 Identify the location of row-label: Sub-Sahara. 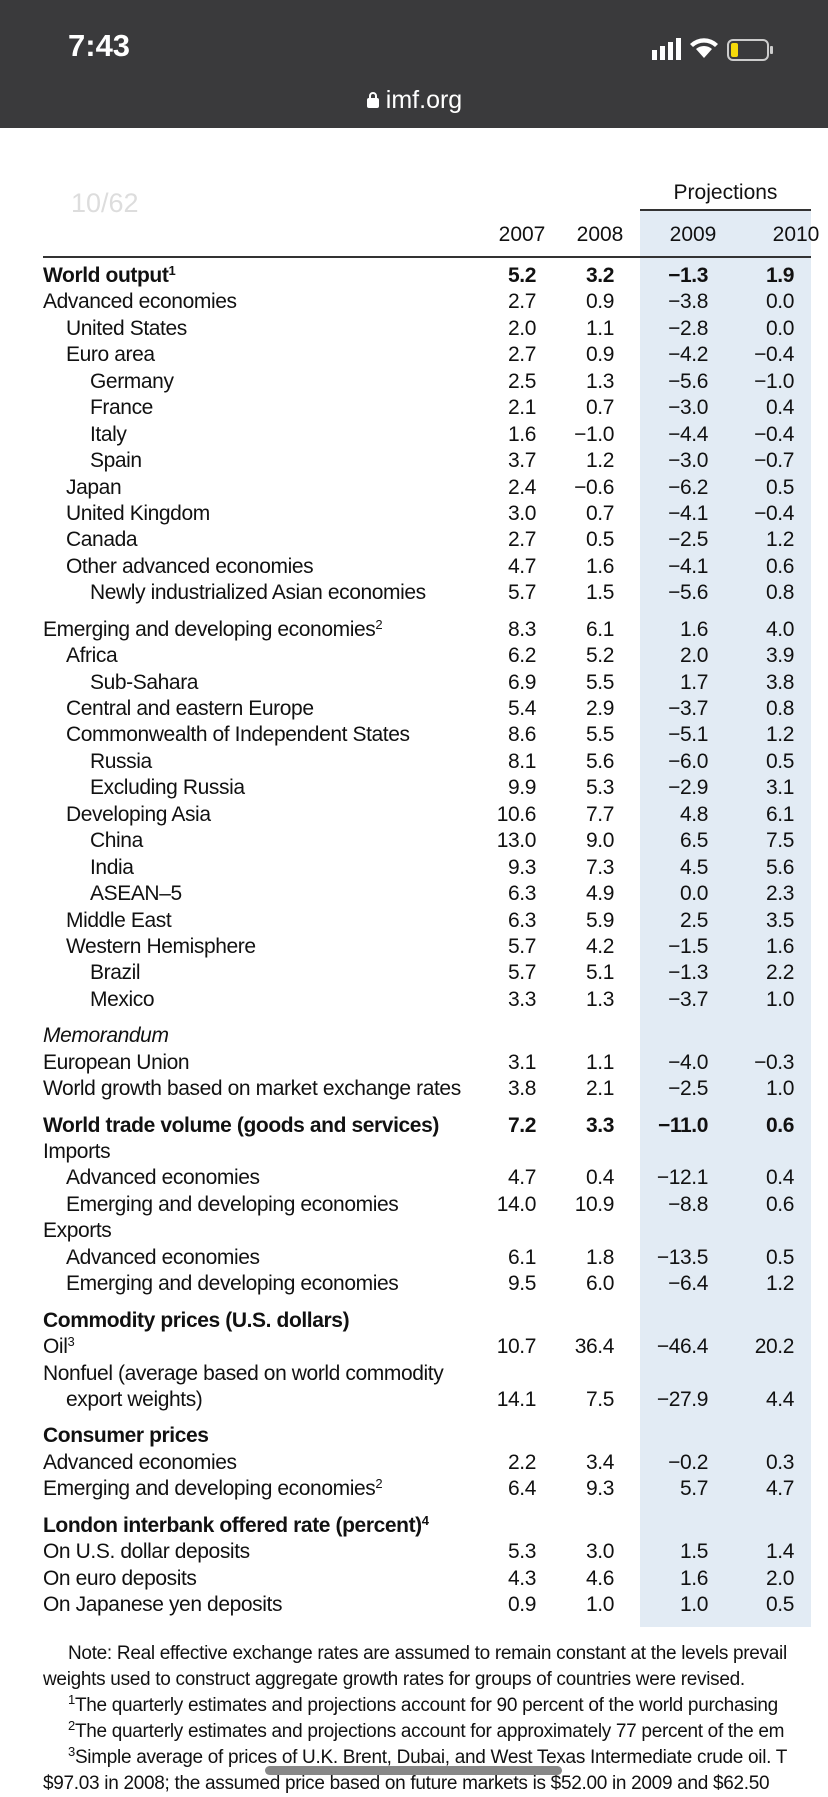
(144, 683).